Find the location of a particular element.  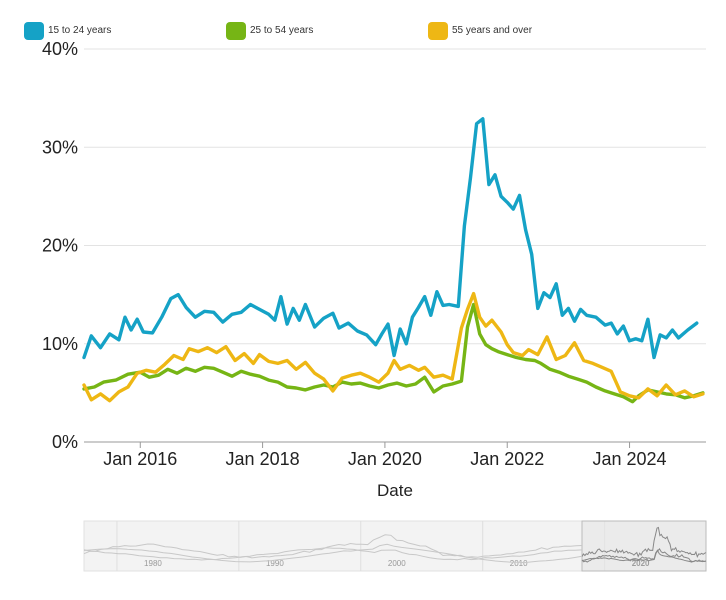

x-tick-label: Jan 2018 is located at coordinates (263, 459).